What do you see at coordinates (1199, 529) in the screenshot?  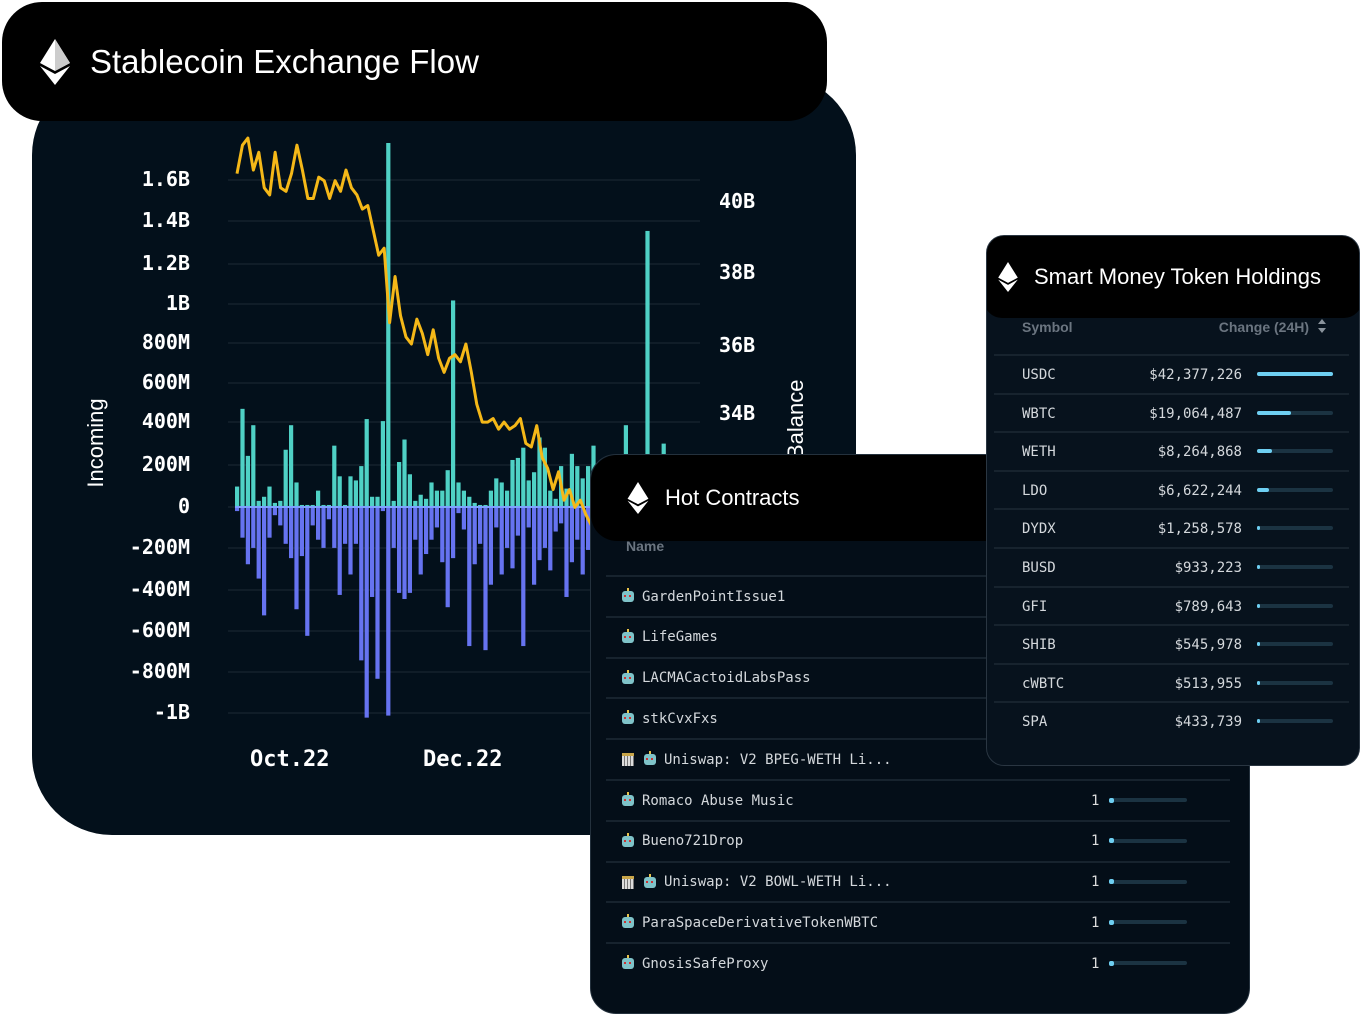 I see `token-value: $1,258,578` at bounding box center [1199, 529].